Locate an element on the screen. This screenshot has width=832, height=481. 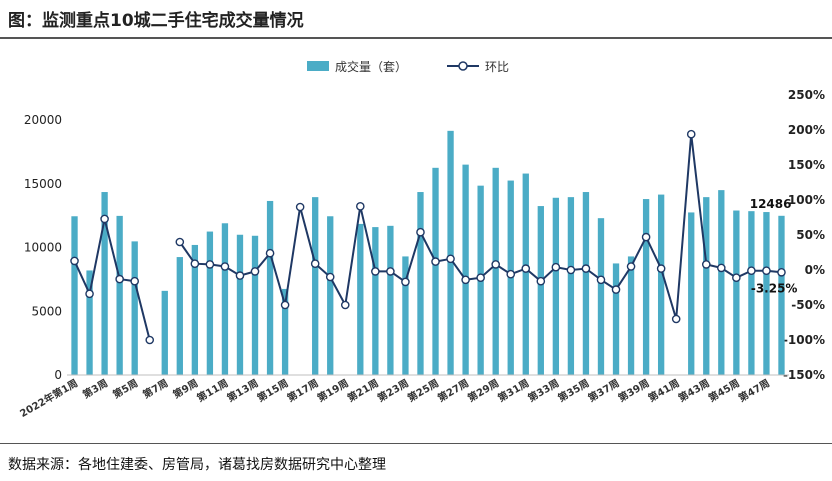
x-tick-label: 第21周 is located at coordinates (363, 390).